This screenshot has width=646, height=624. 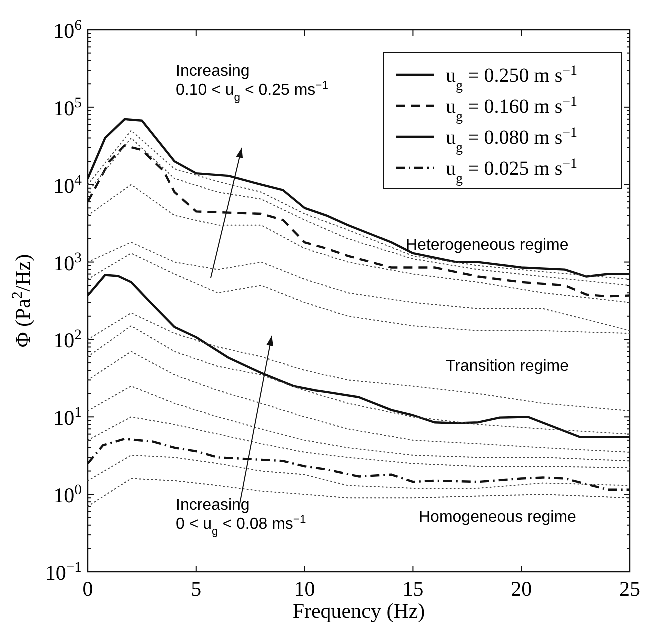 I want to click on x-tick-label: 20, so click(x=521, y=589).